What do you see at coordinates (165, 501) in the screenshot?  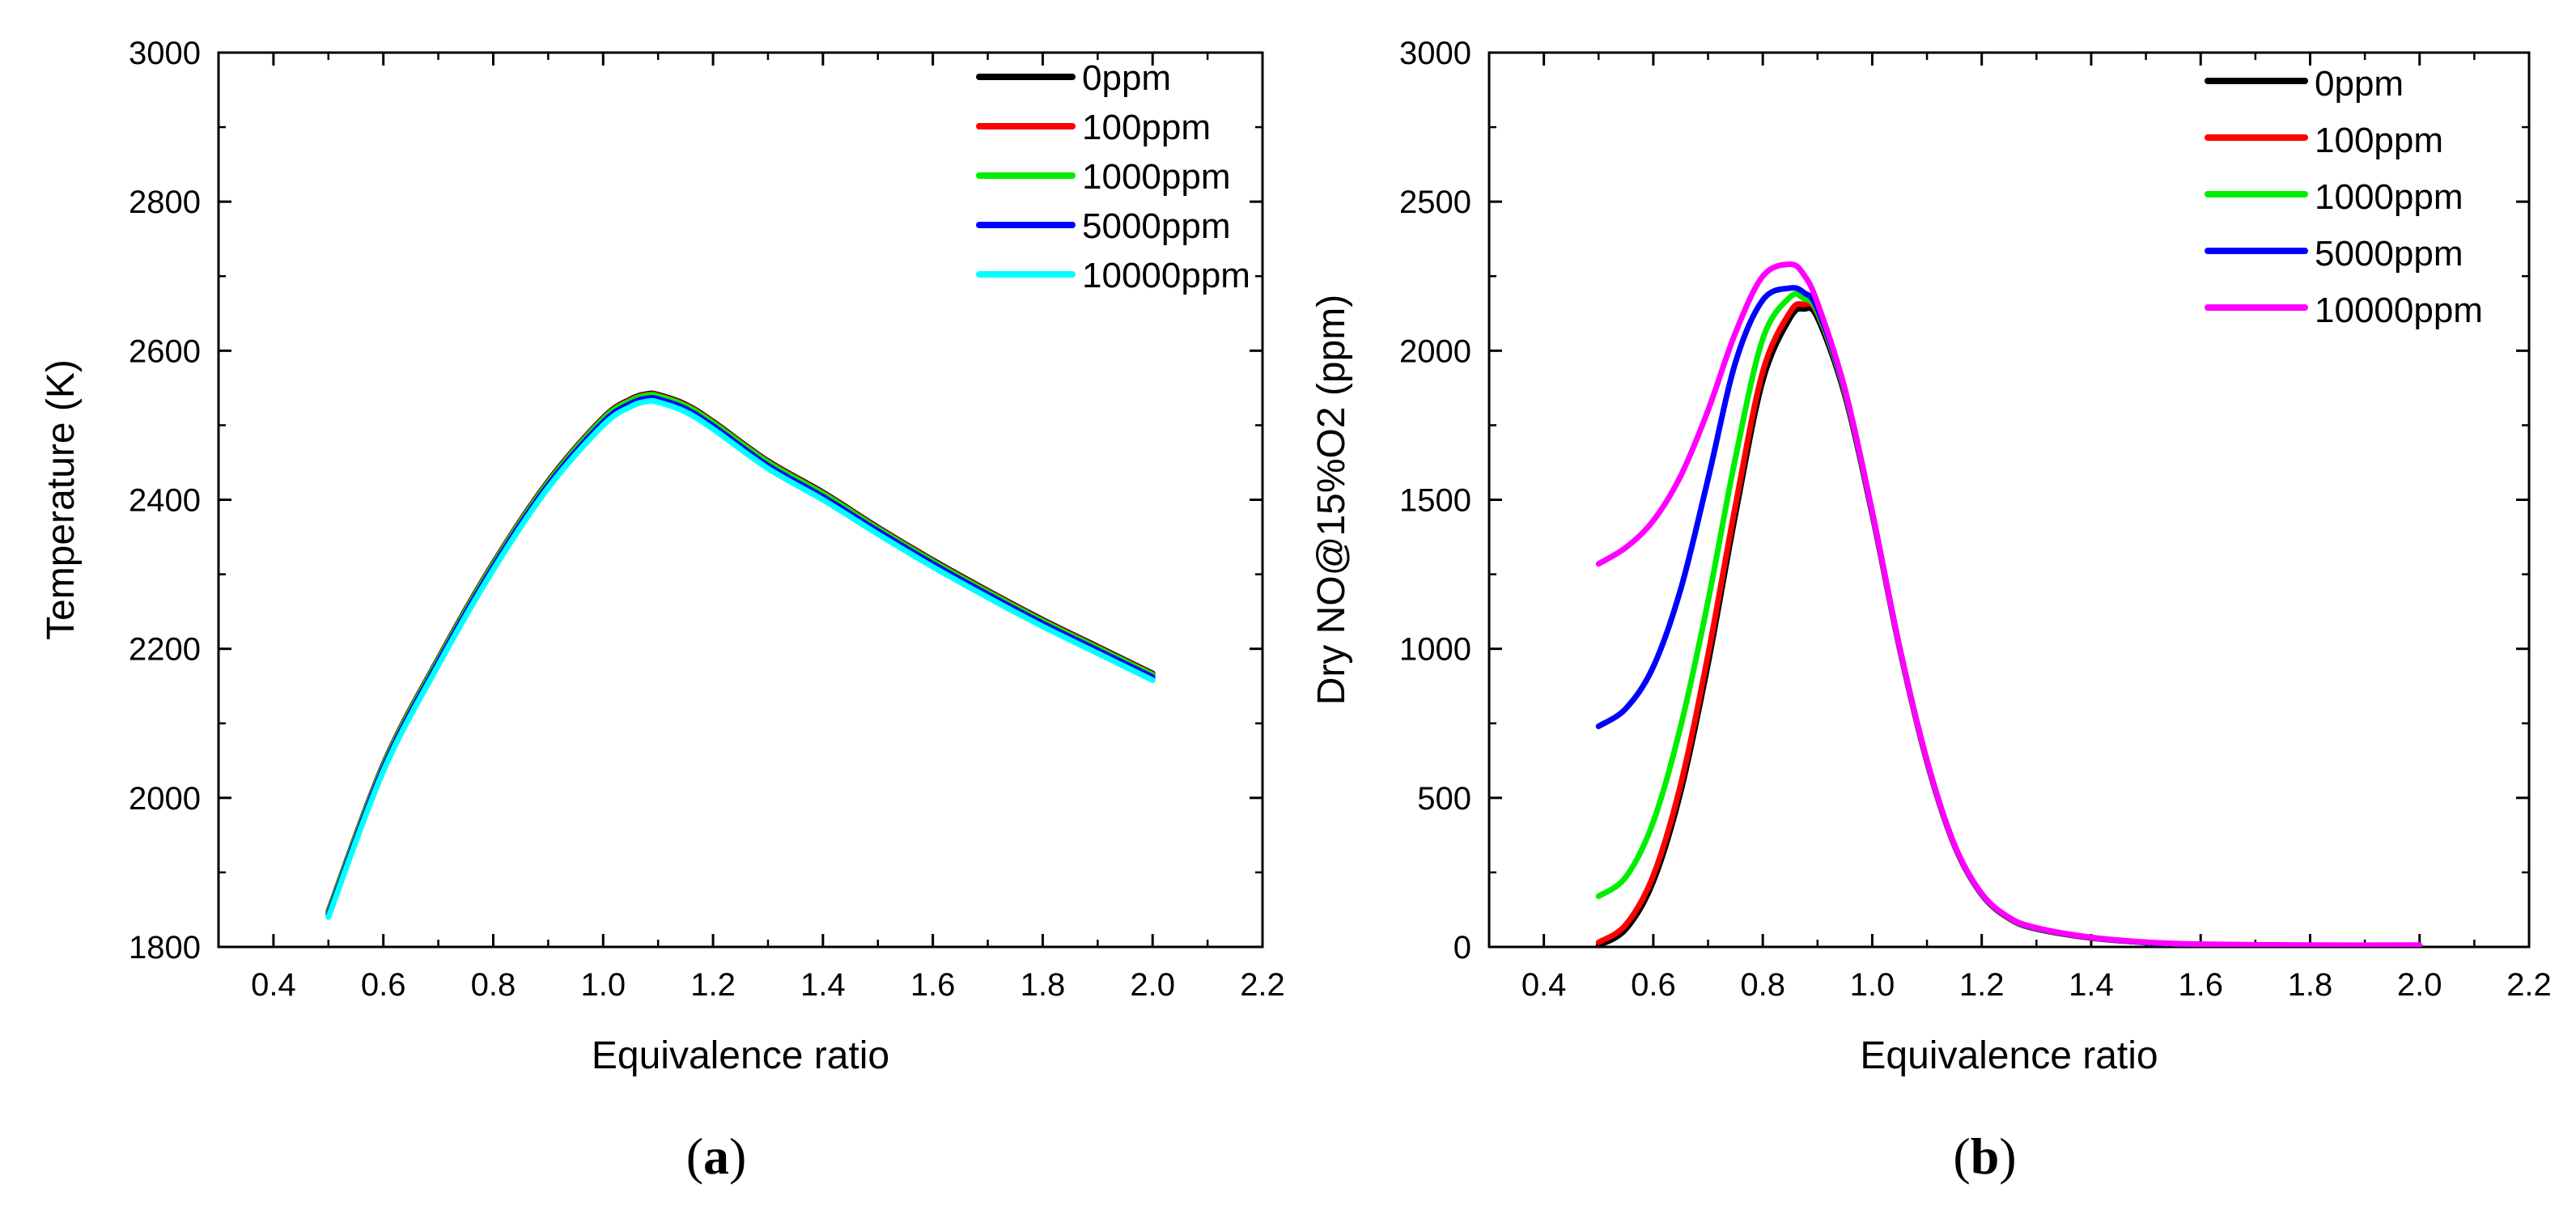 I see `y-tick-label: 2400` at bounding box center [165, 501].